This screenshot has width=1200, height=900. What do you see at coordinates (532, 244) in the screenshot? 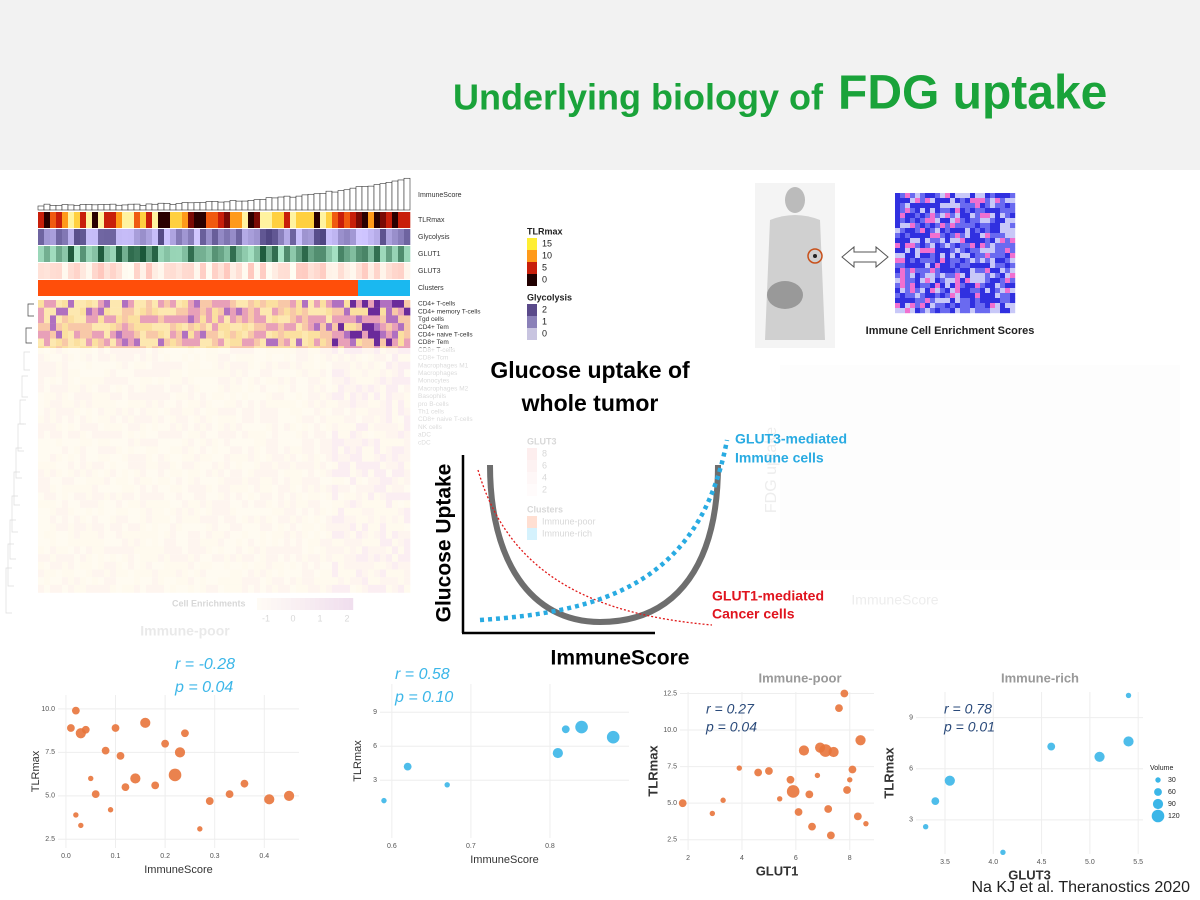
I see `legend-swatch` at bounding box center [532, 244].